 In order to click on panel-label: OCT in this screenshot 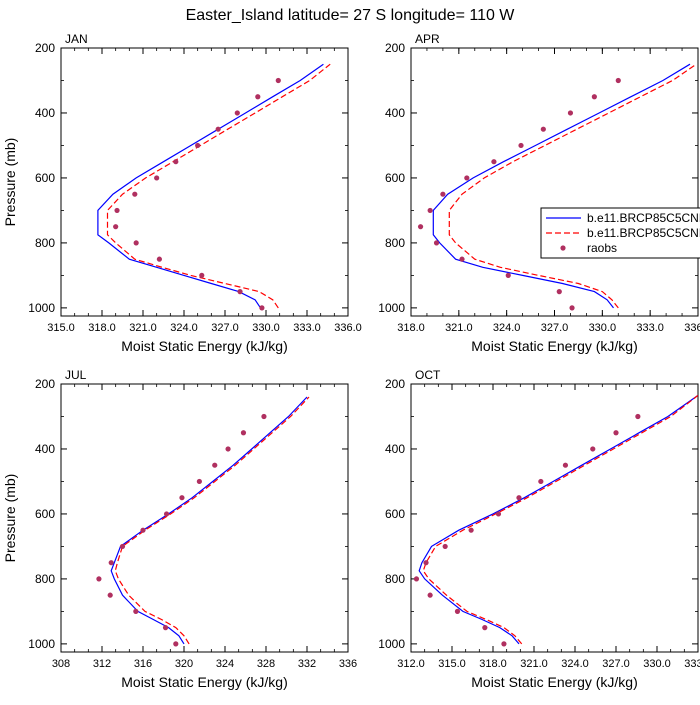, I will do `click(428, 375)`.